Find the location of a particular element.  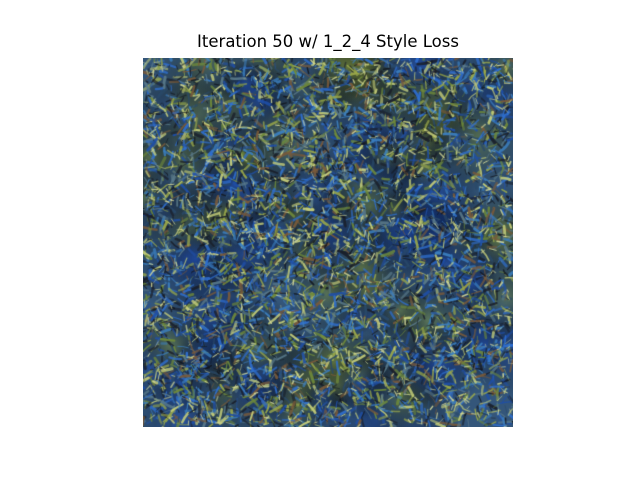

figure-title: Iteration 50 w/ 1_2_4 Style Loss is located at coordinates (328, 41).